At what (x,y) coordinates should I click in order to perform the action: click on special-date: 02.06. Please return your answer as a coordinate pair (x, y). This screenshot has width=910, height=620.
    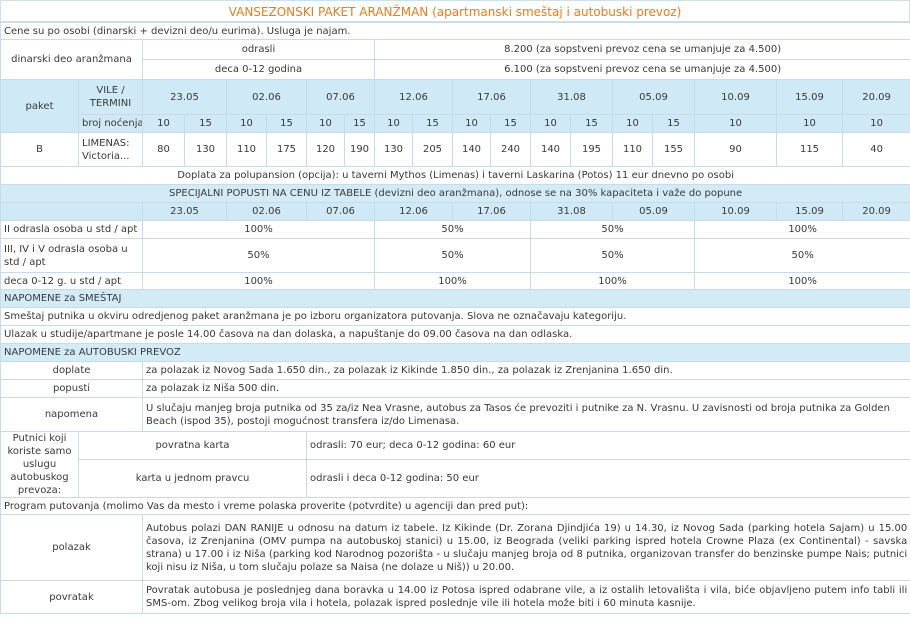
    Looking at the image, I should click on (266, 211).